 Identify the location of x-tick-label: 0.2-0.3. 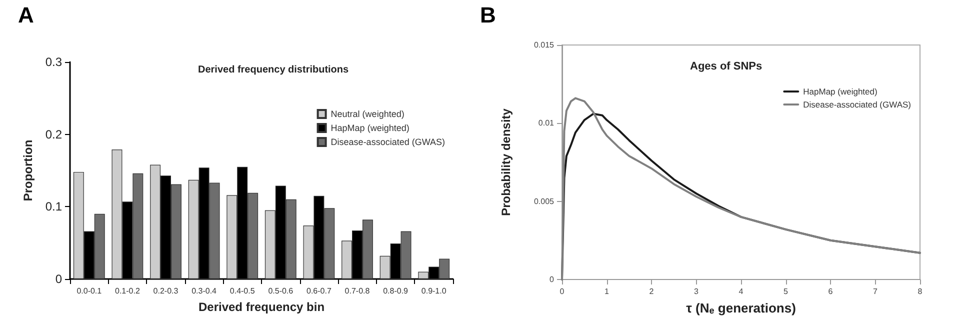
(166, 291).